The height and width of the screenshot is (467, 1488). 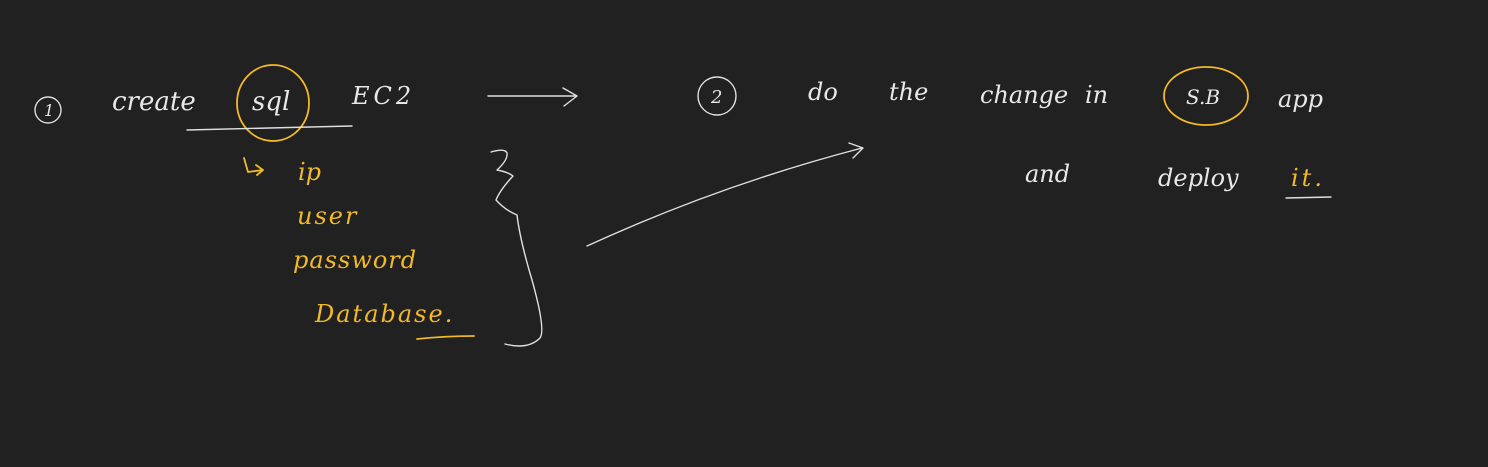 What do you see at coordinates (355, 260) in the screenshot?
I see `detail-password: password` at bounding box center [355, 260].